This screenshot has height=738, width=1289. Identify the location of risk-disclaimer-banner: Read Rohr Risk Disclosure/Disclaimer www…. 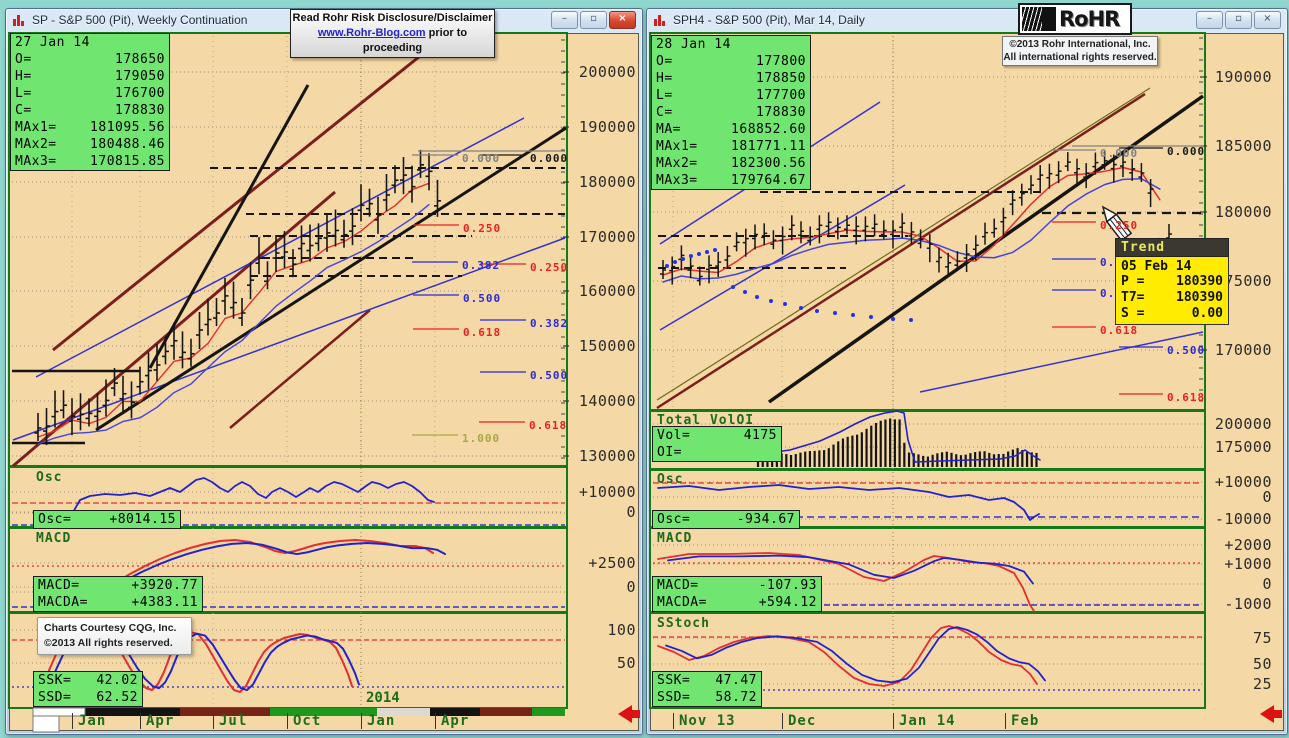
(392, 33).